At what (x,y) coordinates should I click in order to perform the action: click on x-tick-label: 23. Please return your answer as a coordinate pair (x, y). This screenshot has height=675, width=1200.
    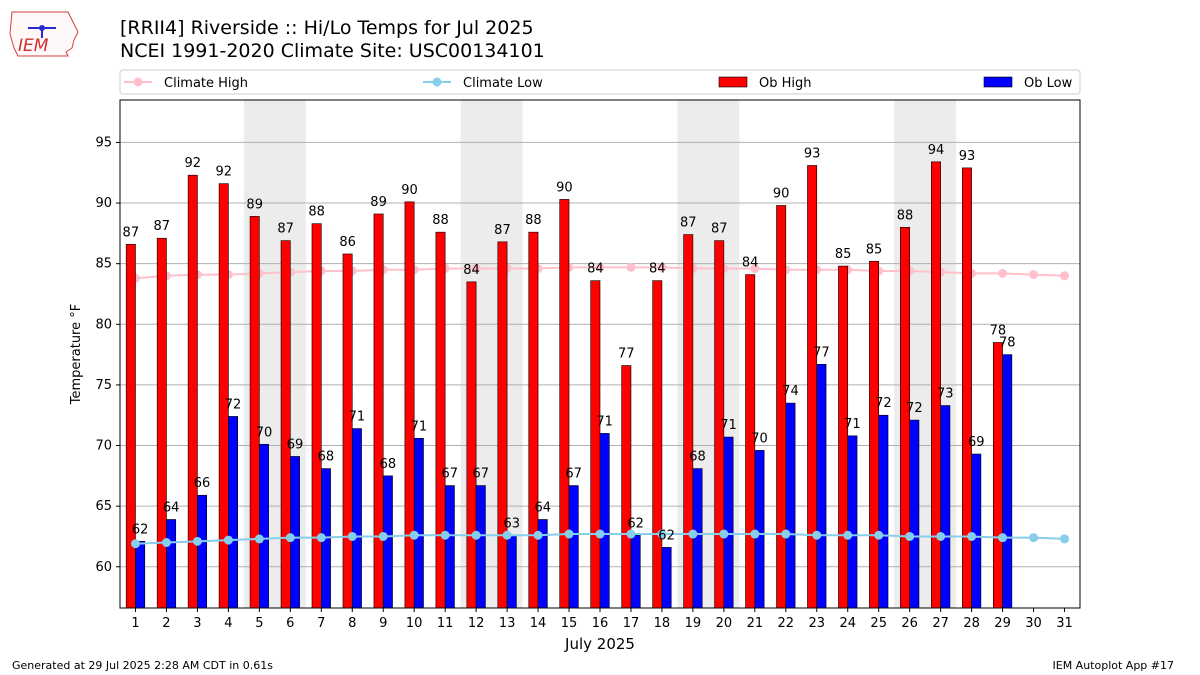
    Looking at the image, I should click on (817, 623).